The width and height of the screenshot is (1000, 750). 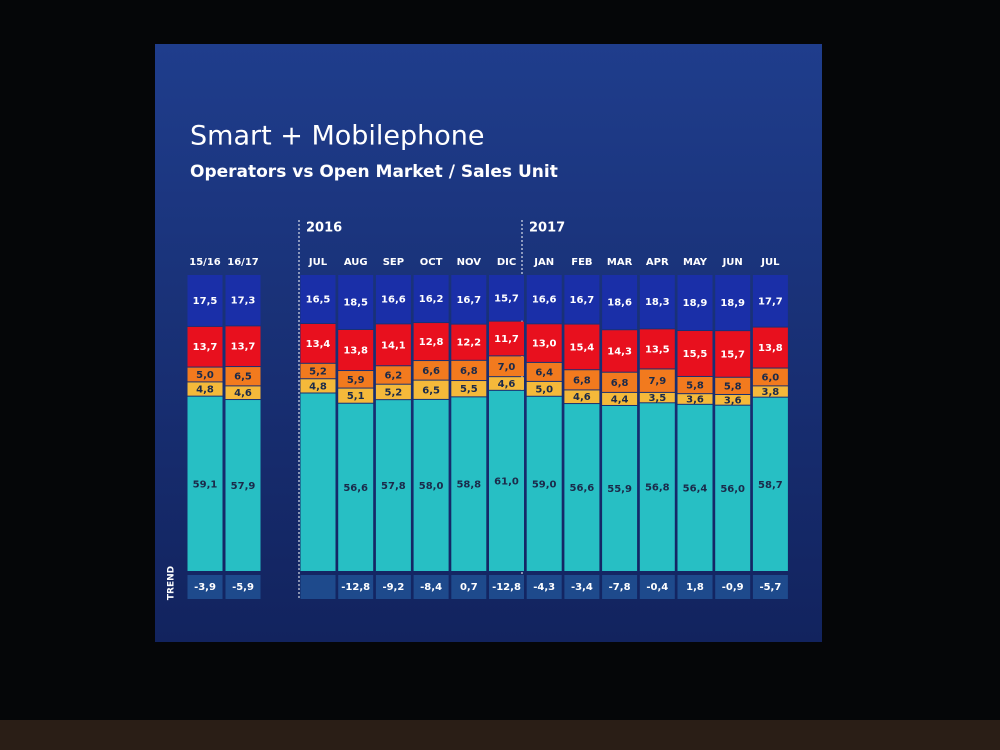 I want to click on data-label: 56,4, so click(x=695, y=488).